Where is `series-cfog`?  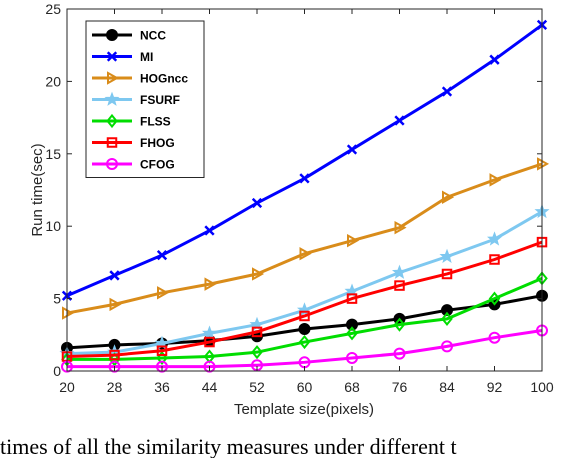
series-cfog is located at coordinates (304, 348).